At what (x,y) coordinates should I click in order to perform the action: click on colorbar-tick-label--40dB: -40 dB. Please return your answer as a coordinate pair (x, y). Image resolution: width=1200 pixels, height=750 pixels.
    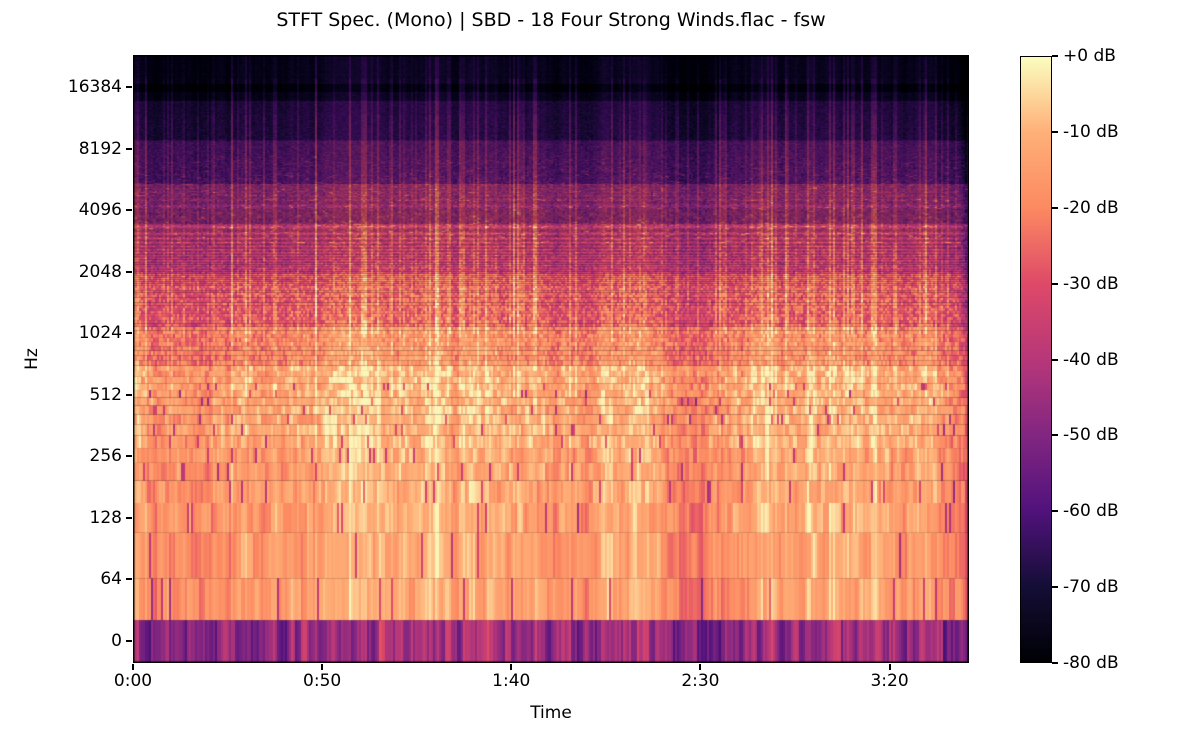
    Looking at the image, I should click on (1091, 359).